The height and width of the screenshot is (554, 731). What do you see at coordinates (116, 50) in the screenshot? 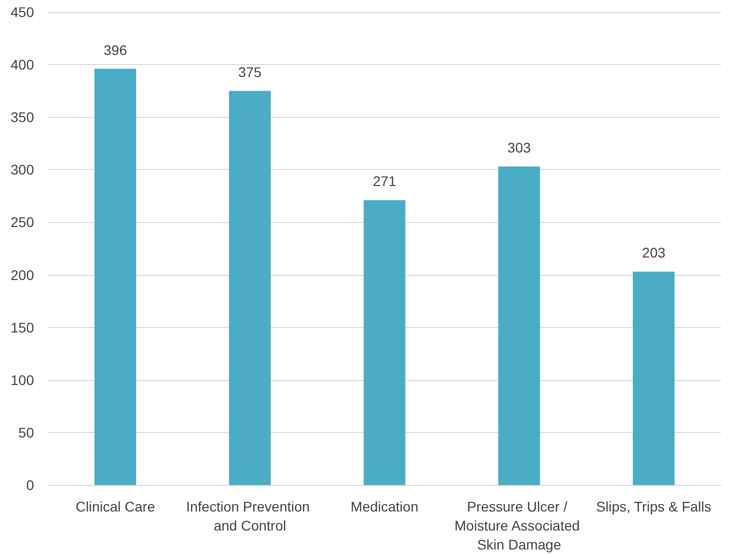
I see `data-label: 396` at bounding box center [116, 50].